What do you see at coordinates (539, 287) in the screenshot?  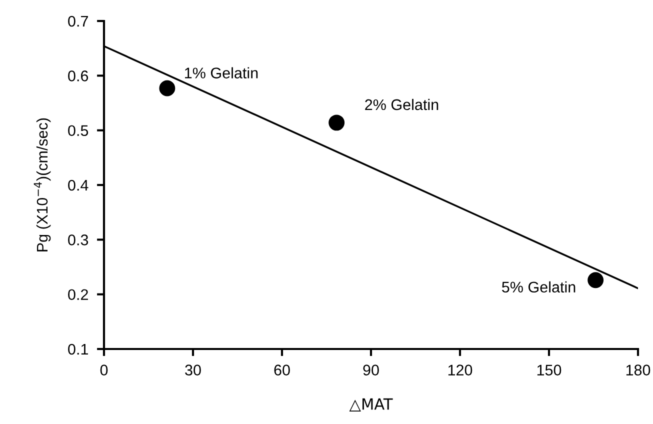 I see `annotation: 5% Gelatin` at bounding box center [539, 287].